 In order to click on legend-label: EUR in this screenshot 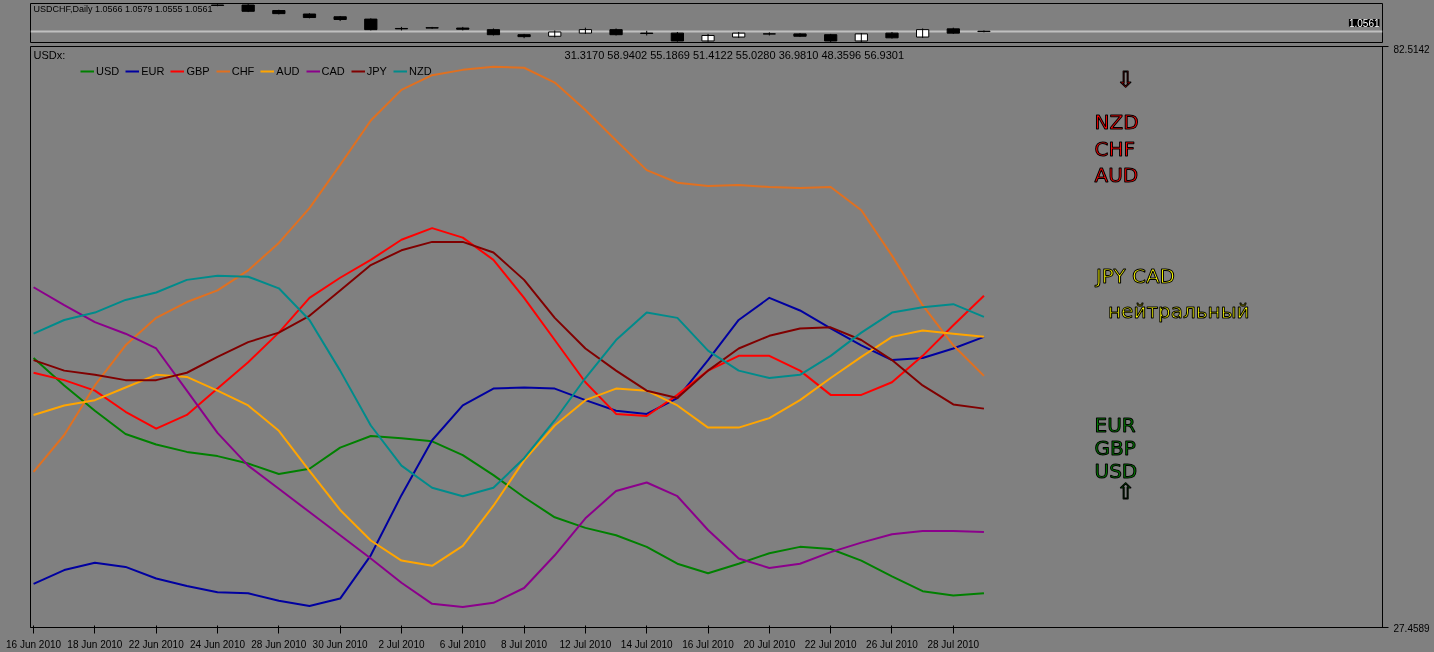, I will do `click(153, 71)`.